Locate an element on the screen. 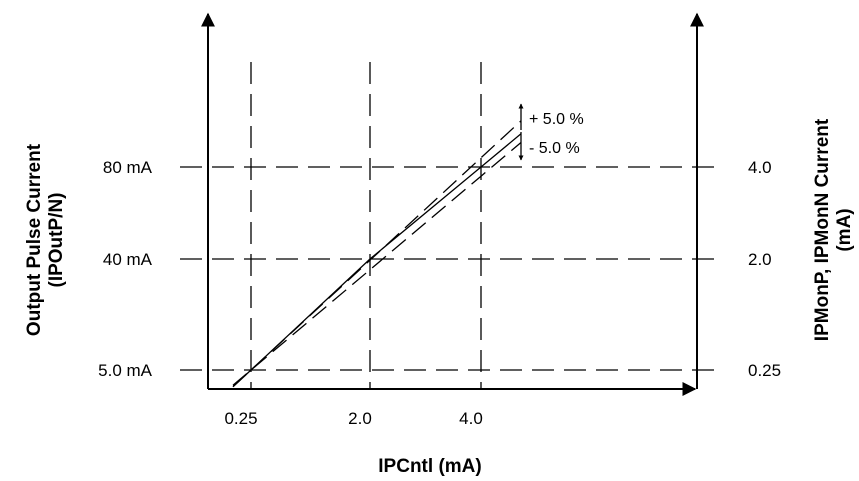 The width and height of the screenshot is (859, 481). left-tick-label-1: 40 mA is located at coordinates (128, 259).